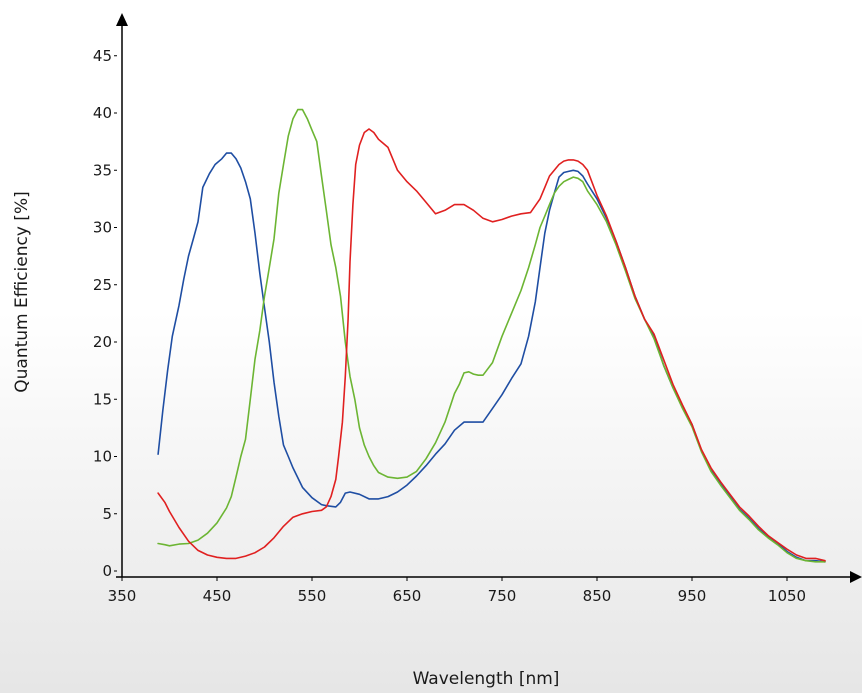  What do you see at coordinates (102, 399) in the screenshot?
I see `y-tick-label: 15` at bounding box center [102, 399].